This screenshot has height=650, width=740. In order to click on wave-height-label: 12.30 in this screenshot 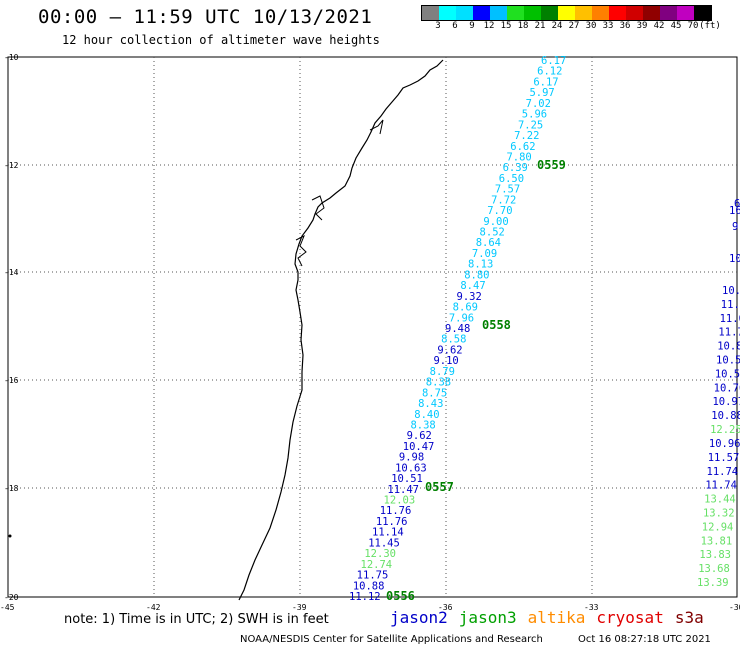, I will do `click(380, 554)`.